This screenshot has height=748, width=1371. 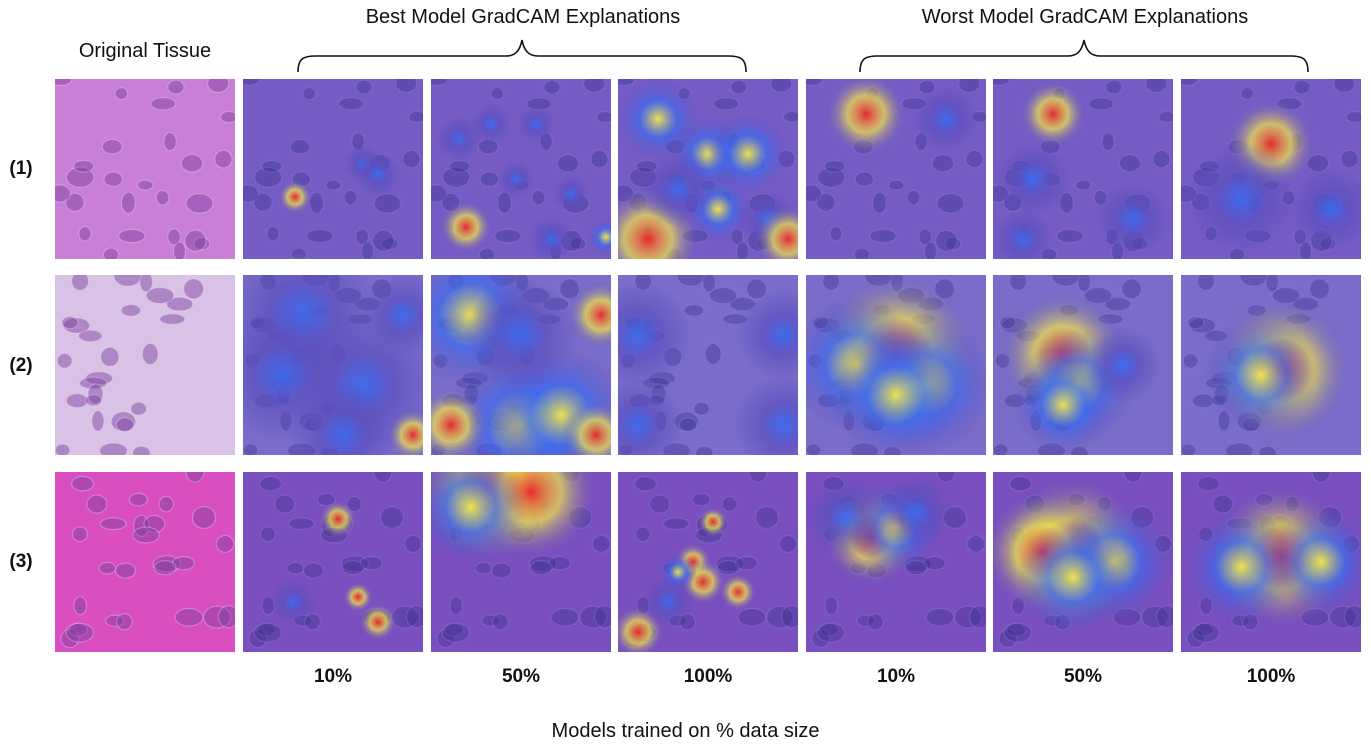 What do you see at coordinates (21, 365) in the screenshot?
I see `row-label-2: (2)` at bounding box center [21, 365].